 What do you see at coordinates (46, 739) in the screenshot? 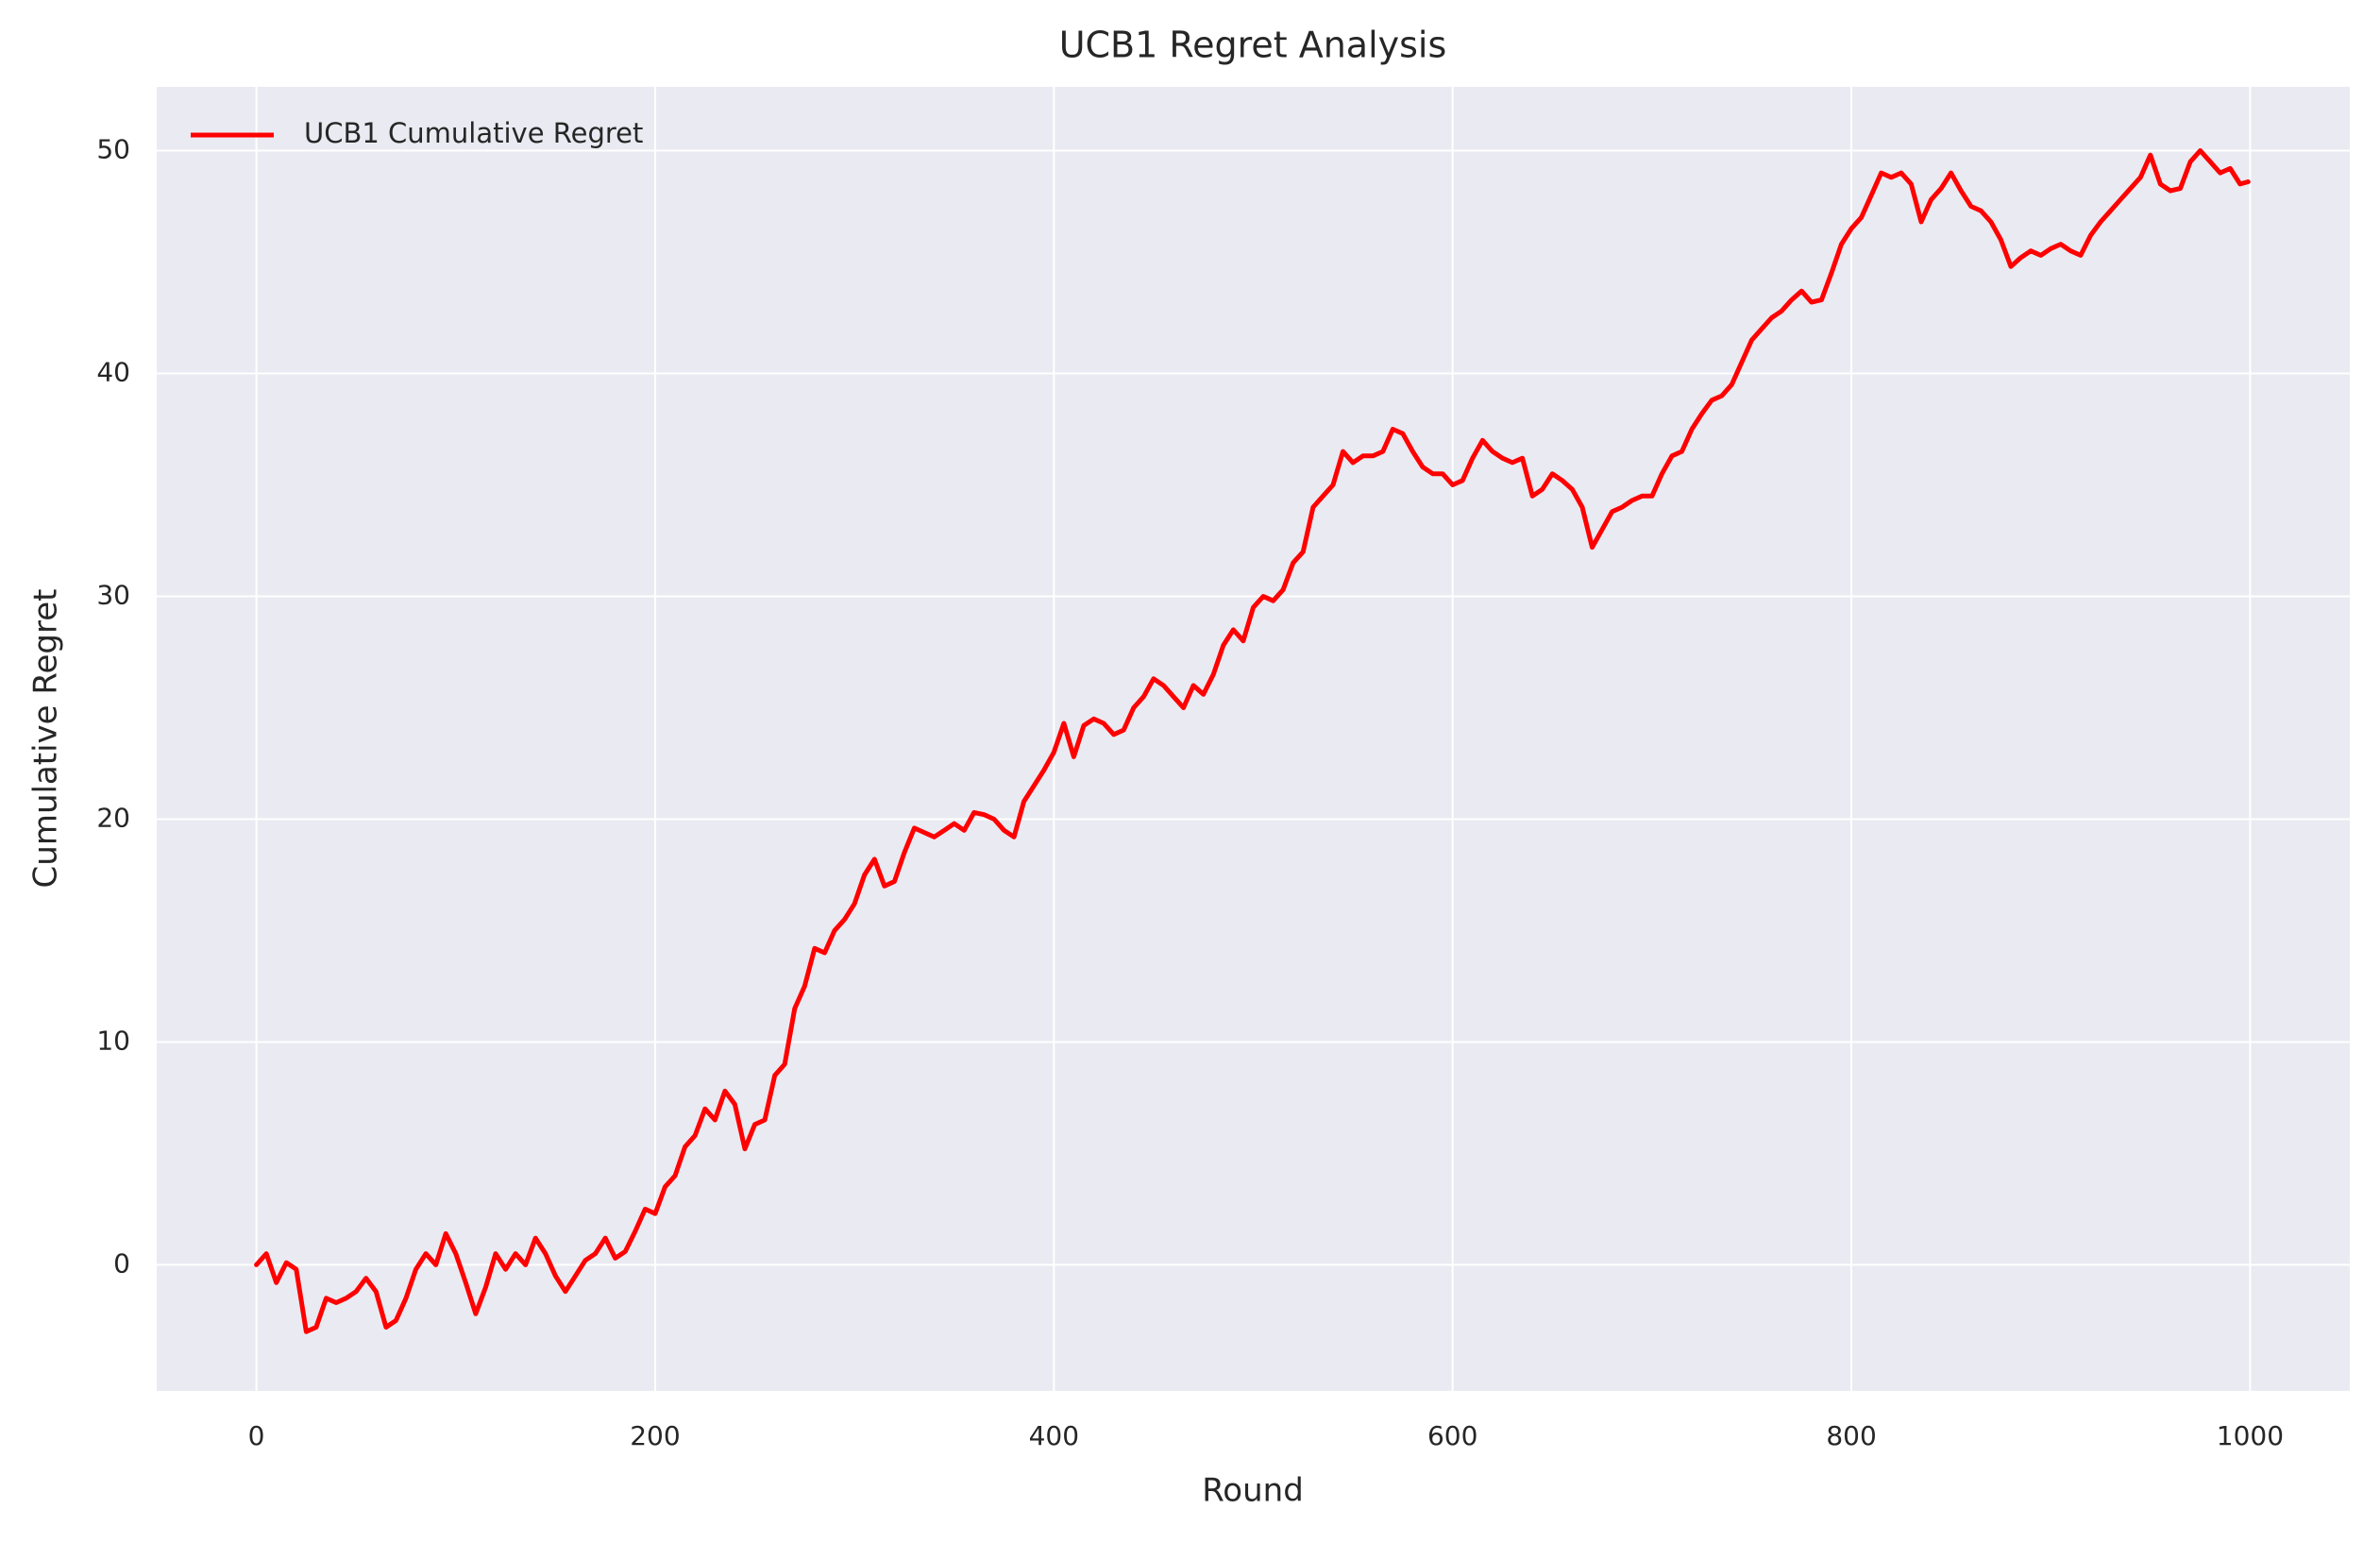
I see `y-axis-label: Cumulative Regret` at bounding box center [46, 739].